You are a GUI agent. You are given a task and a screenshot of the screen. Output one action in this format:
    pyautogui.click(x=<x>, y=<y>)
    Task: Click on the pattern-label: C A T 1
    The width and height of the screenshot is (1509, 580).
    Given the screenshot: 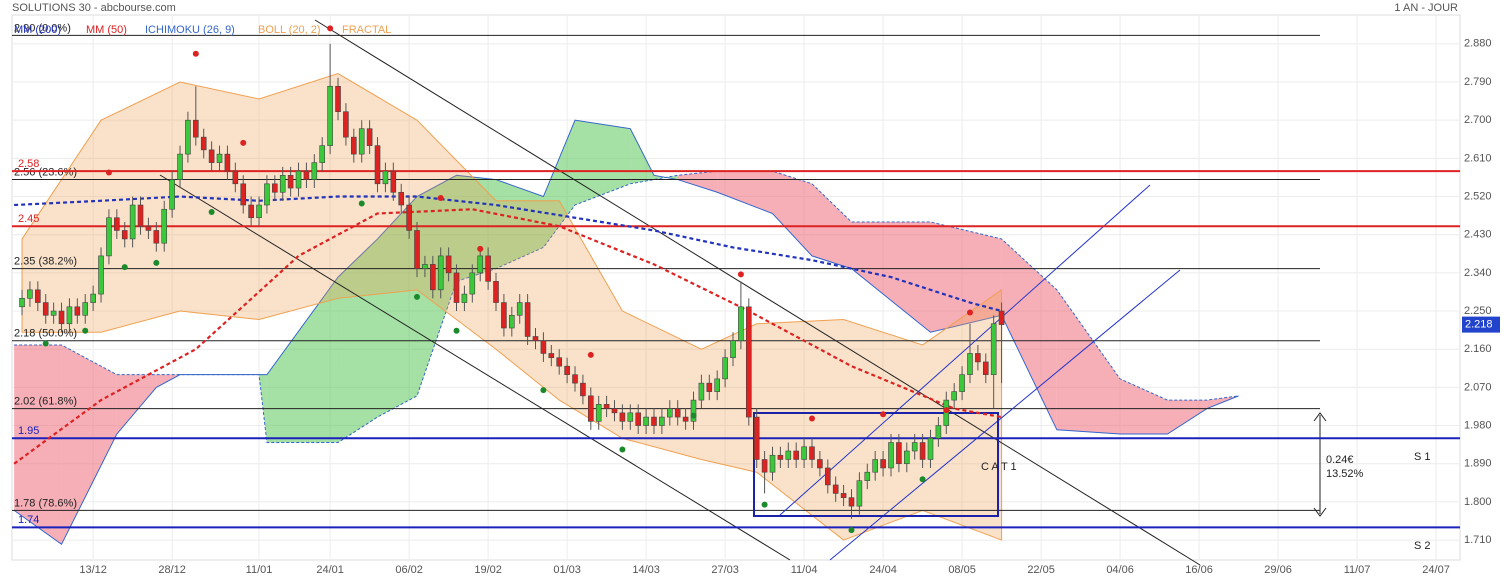 What is the action you would take?
    pyautogui.click(x=999, y=467)
    